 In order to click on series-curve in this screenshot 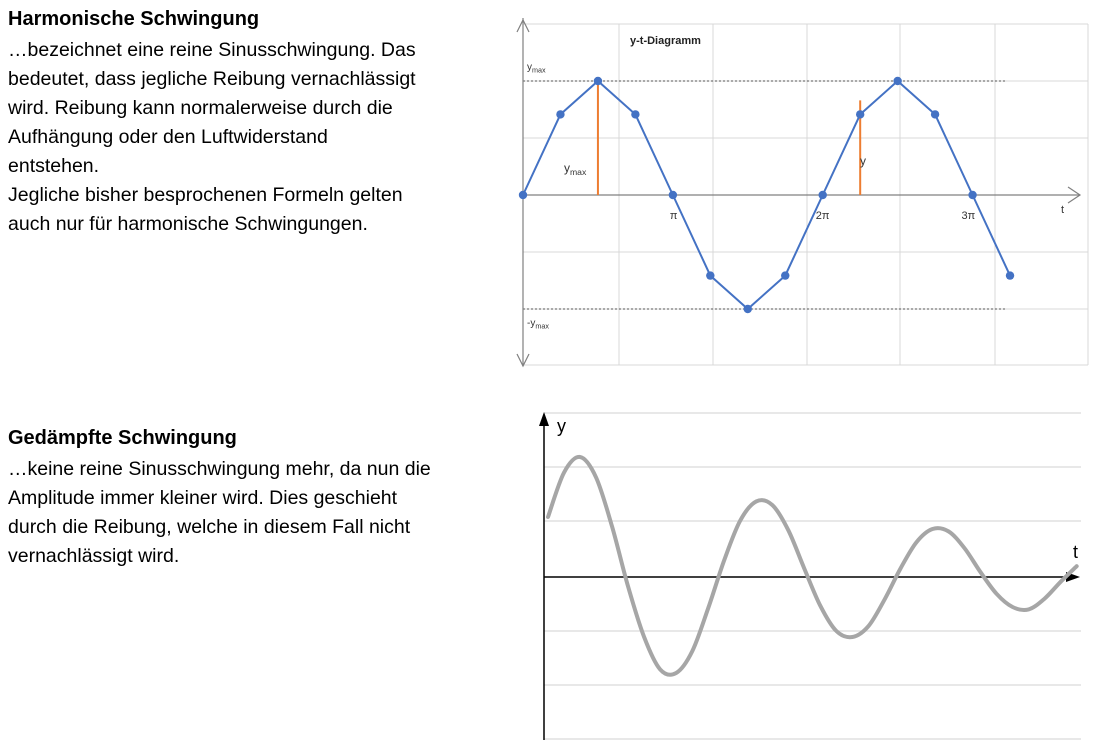, I will do `click(812, 565)`.